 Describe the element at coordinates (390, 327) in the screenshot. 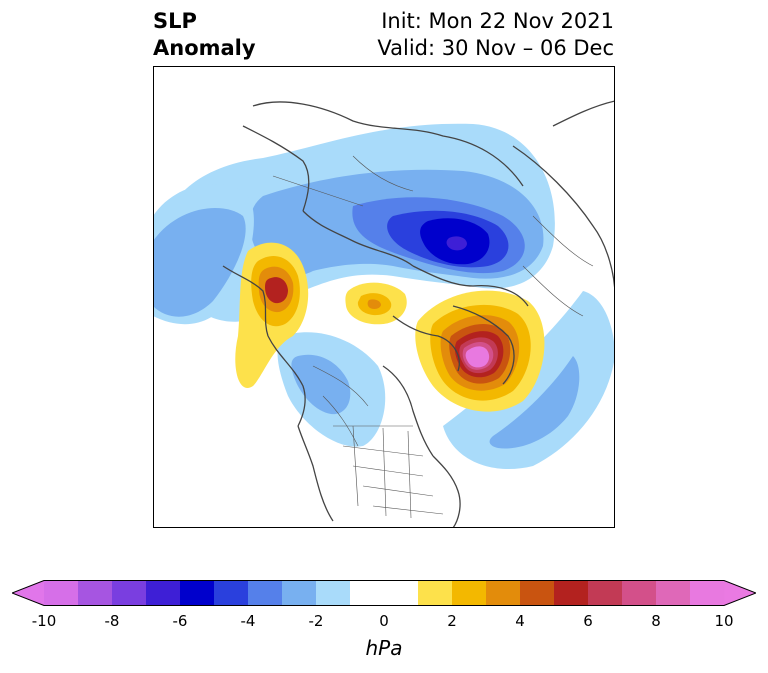

I see `positive-anomaly-regions` at that location.